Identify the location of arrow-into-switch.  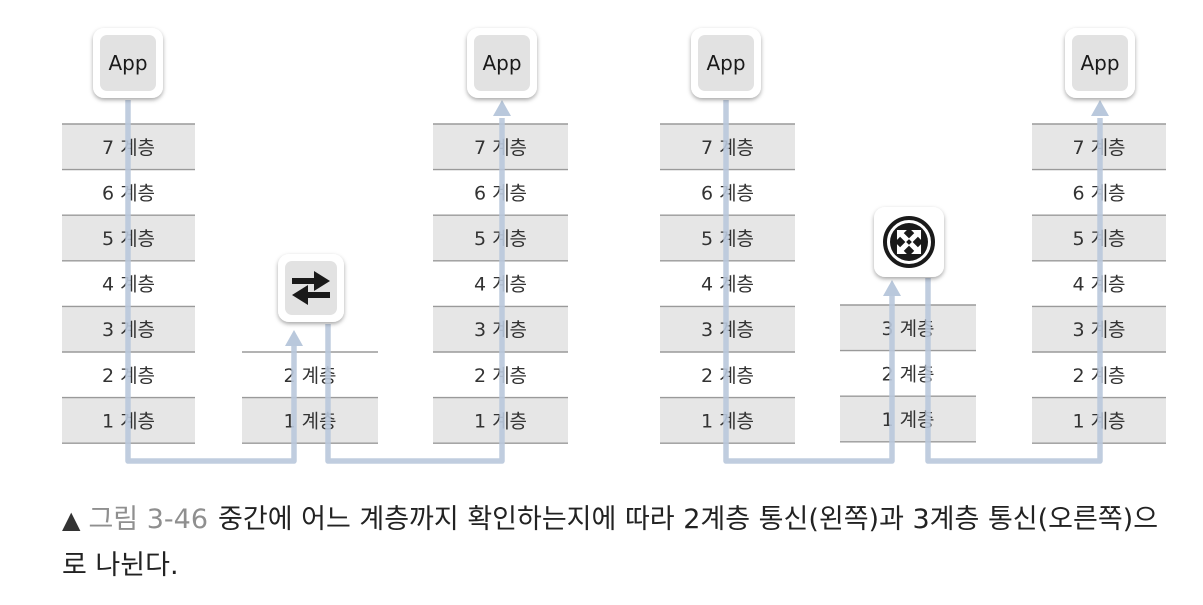
(294, 338).